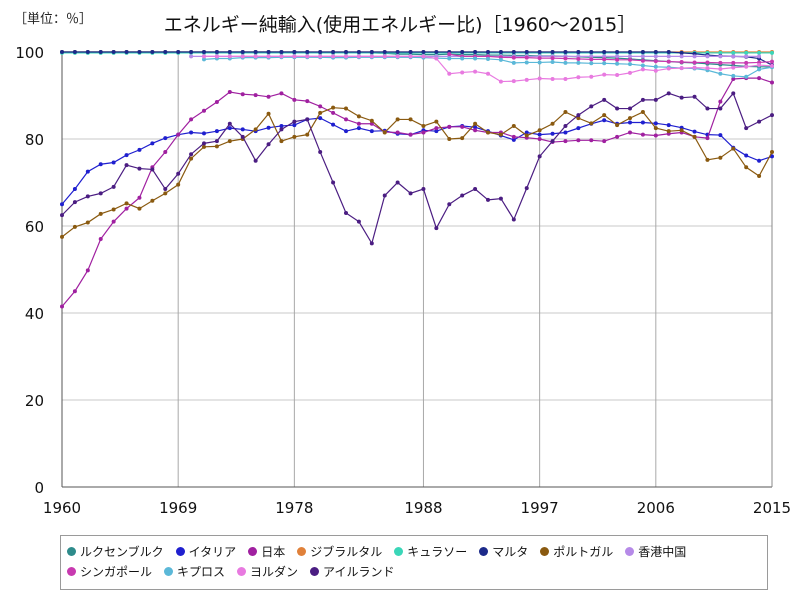  I want to click on legend-item: キュラソー, so click(430, 551).